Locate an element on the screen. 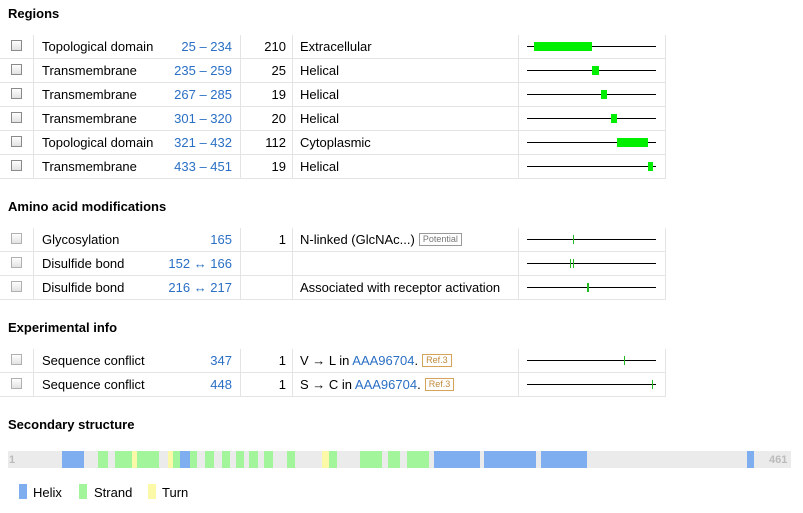 The width and height of the screenshot is (803, 513). table-row: Transmembrane 267 – 285 19 Helical is located at coordinates (333, 95).